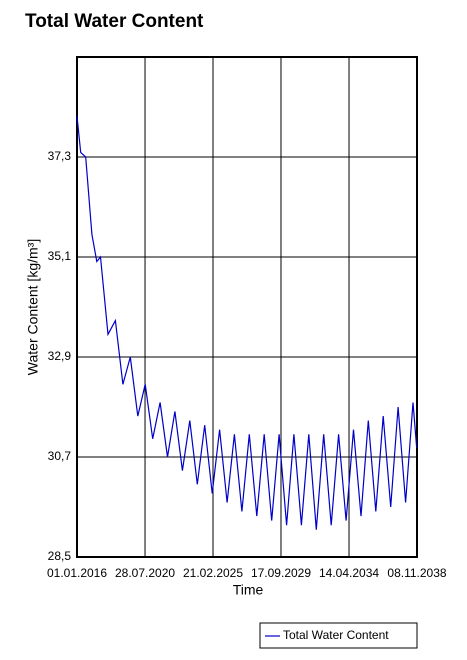 The width and height of the screenshot is (467, 660). Describe the element at coordinates (60, 156) in the screenshot. I see `y-tick-label: 37,3` at that location.